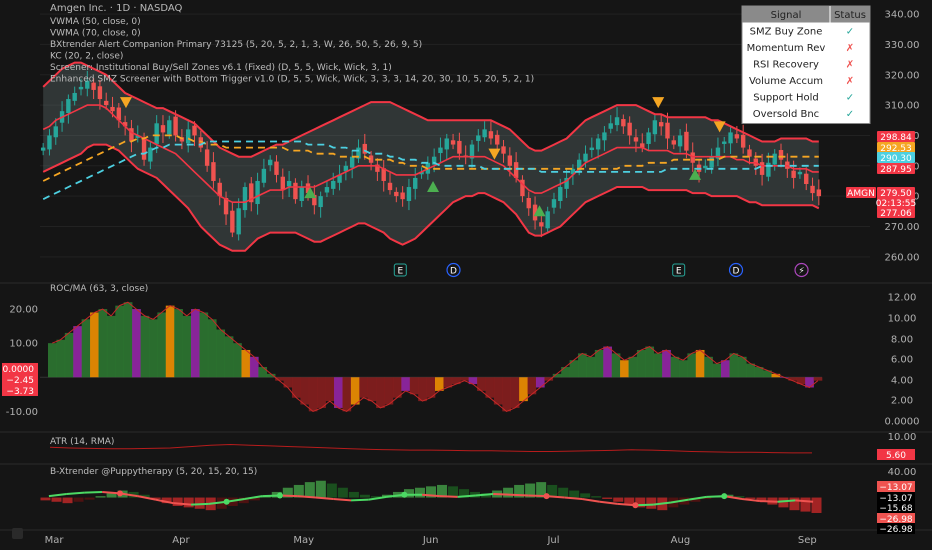  Describe the element at coordinates (902, 472) in the screenshot. I see `bxtrender-right-tick-label: 40.00` at that location.